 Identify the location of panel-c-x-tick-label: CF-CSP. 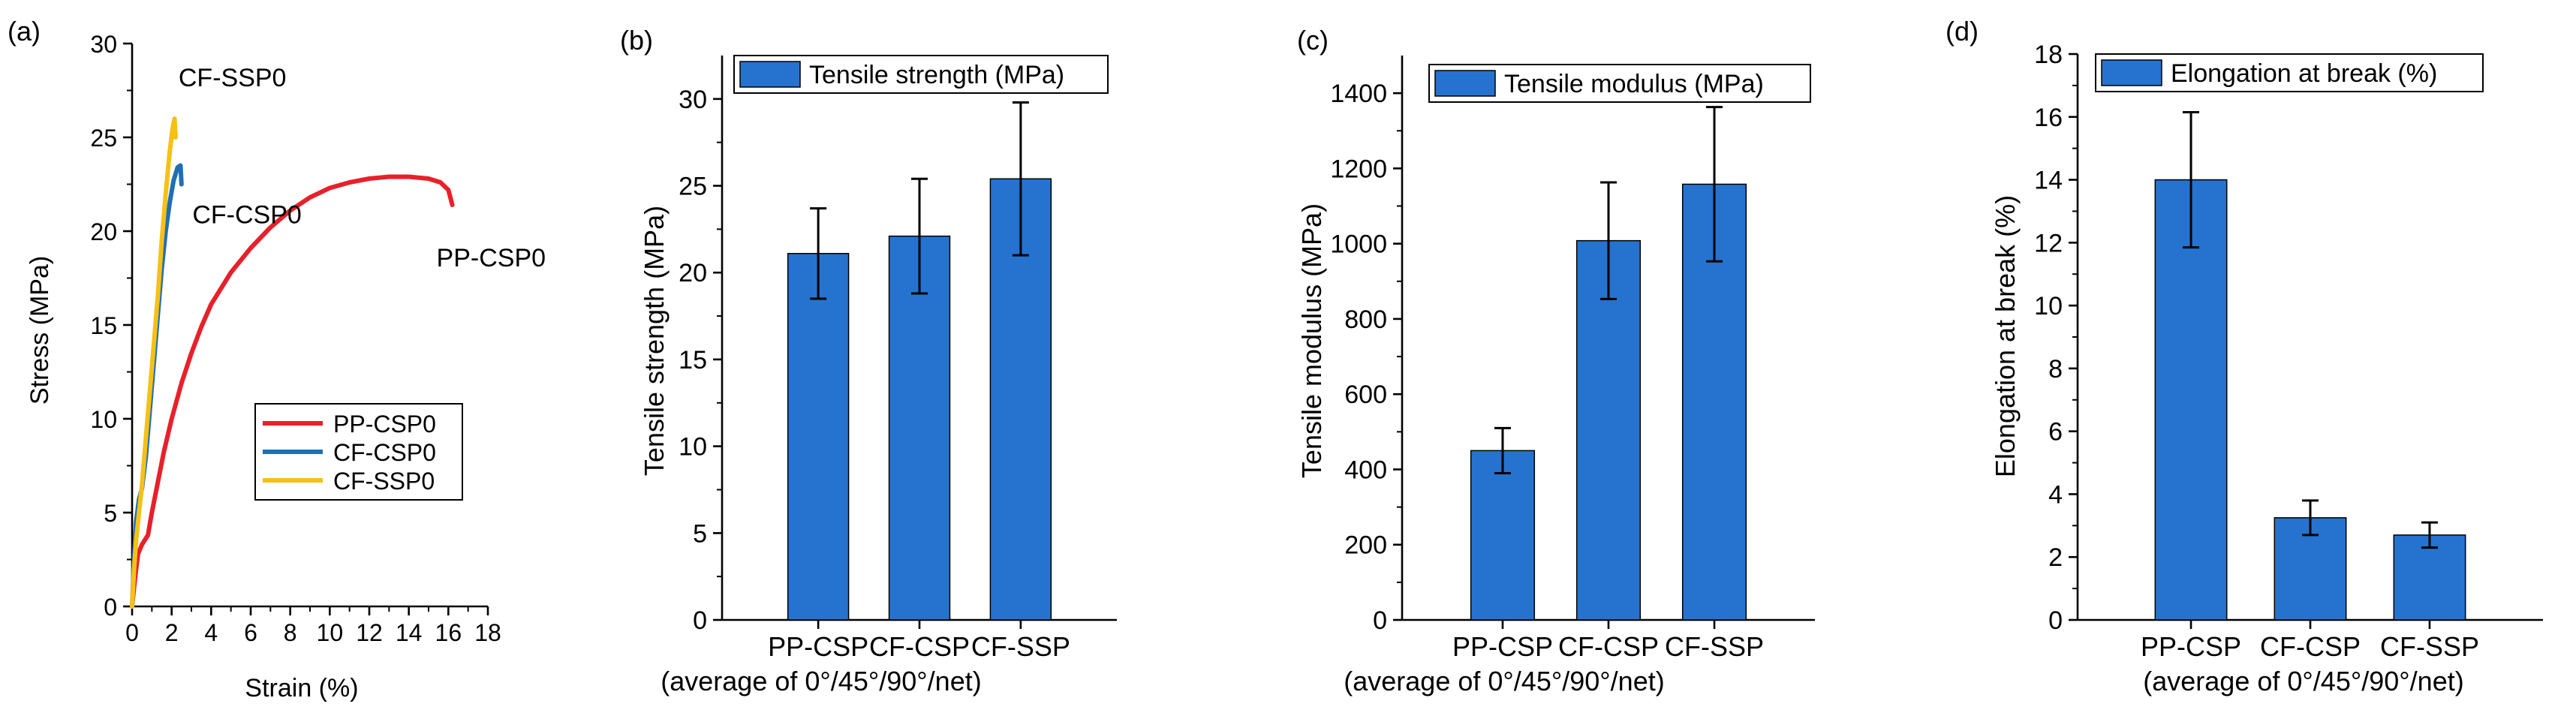
(1608, 646).